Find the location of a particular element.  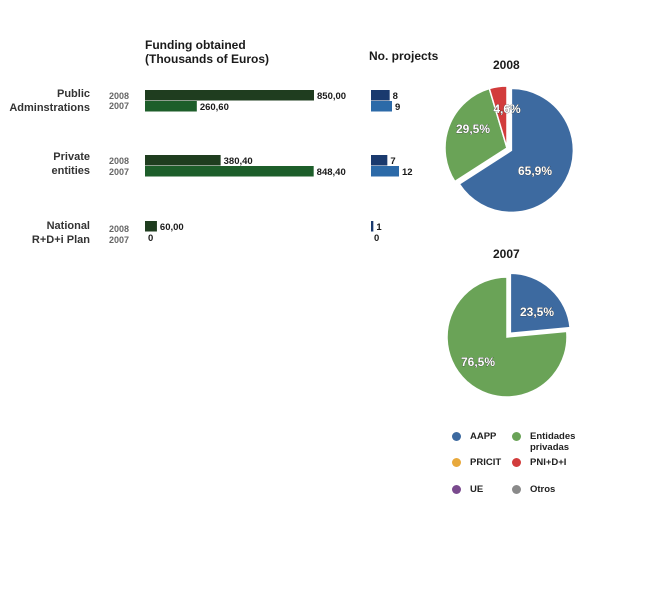

funding-header: Funding obtained (Thousands of Euros) is located at coordinates (207, 52).